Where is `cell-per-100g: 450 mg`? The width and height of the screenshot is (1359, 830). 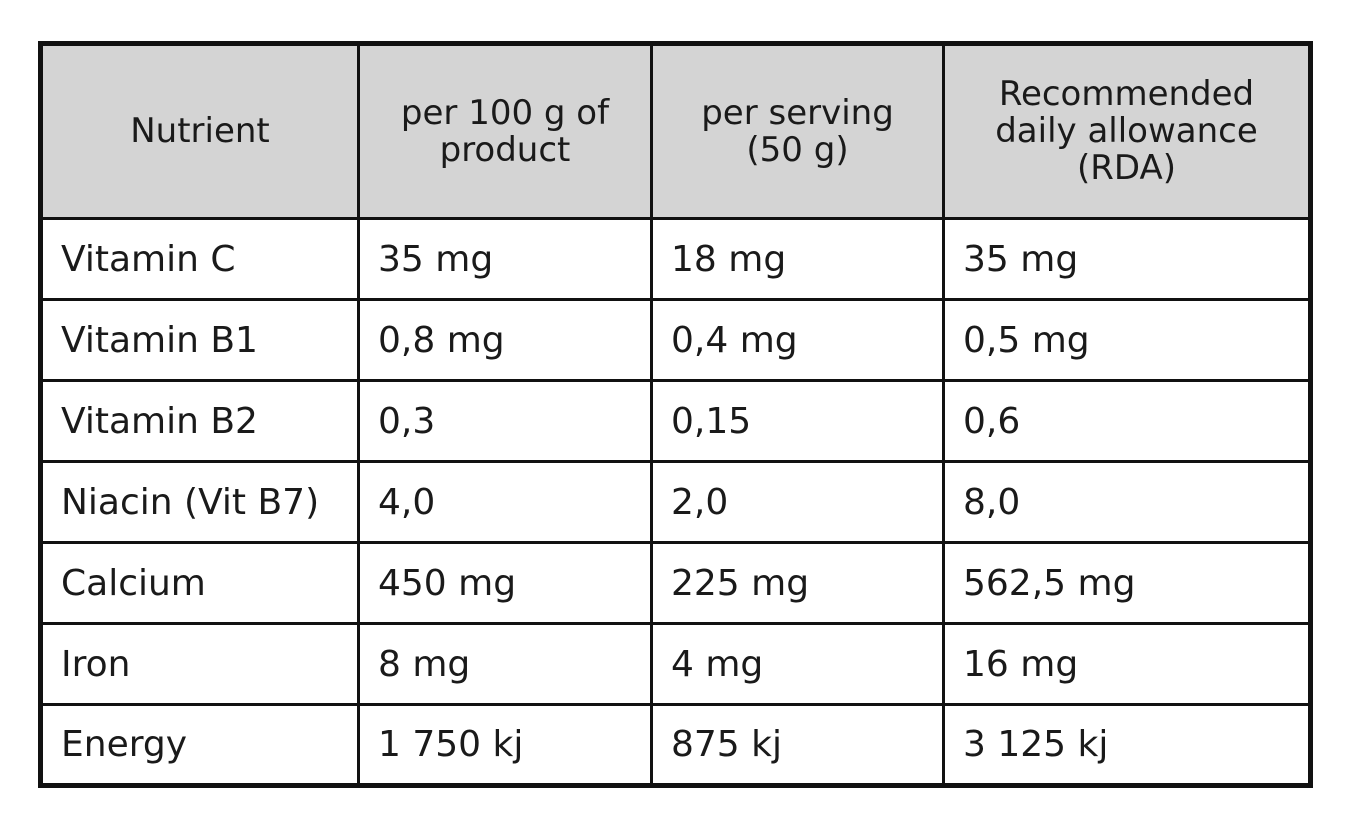 cell-per-100g: 450 mg is located at coordinates (505, 583).